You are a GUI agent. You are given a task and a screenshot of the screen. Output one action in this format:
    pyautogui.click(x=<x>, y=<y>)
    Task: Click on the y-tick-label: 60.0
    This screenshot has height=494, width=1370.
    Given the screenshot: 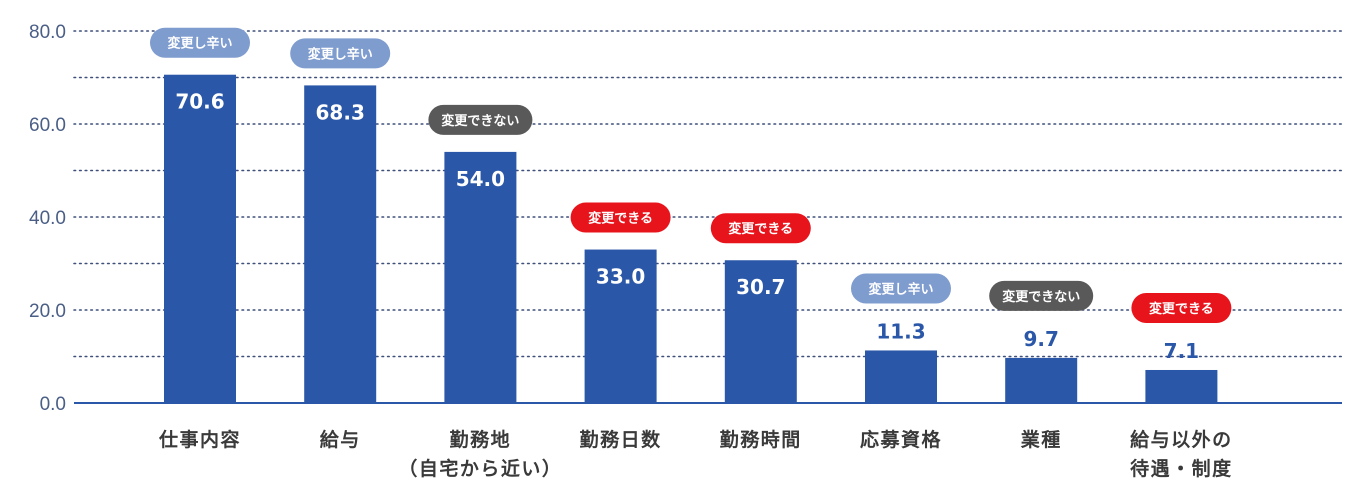 What is the action you would take?
    pyautogui.click(x=47, y=125)
    